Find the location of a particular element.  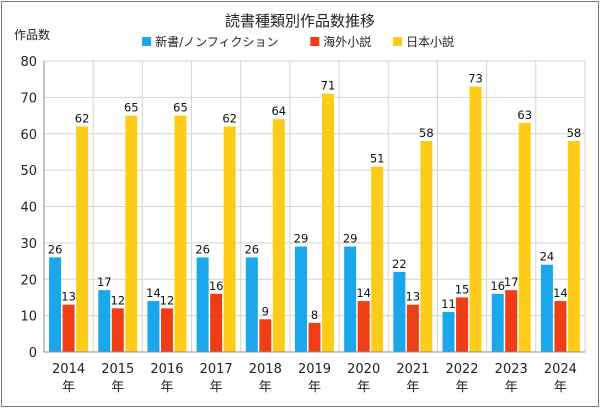

y-axis: 0 10 20 30 40 50 60 70 80 is located at coordinates (28, 208).